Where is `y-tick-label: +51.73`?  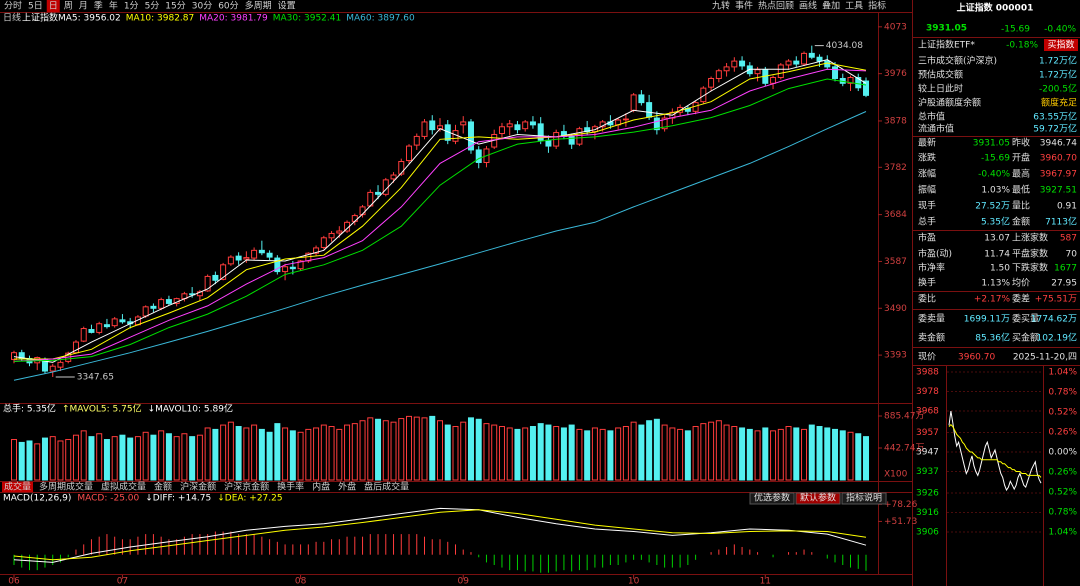
y-tick-label: +51.73 is located at coordinates (900, 522).